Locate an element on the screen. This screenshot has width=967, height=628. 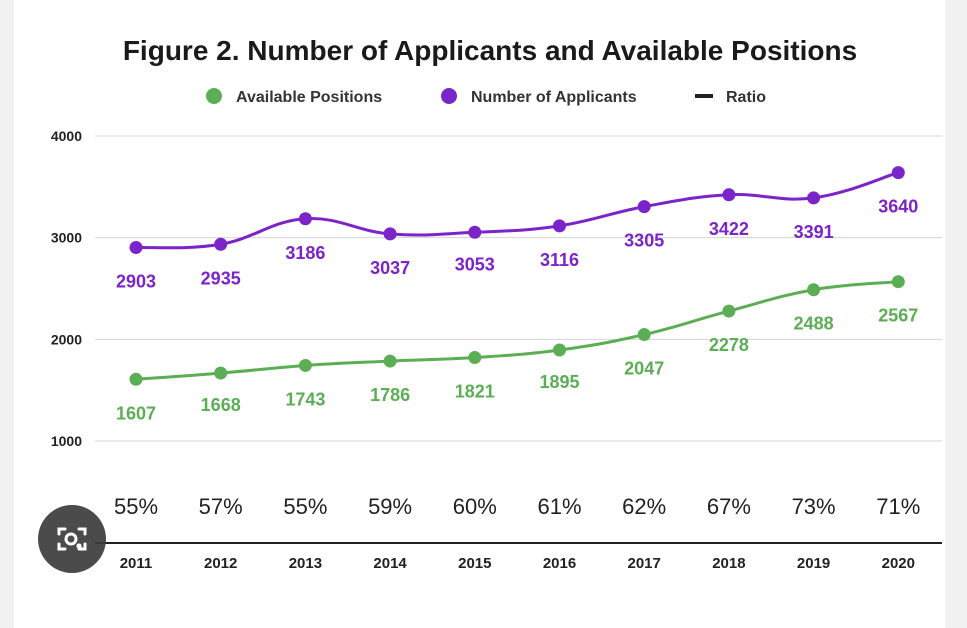
available-positions-label: 1821 is located at coordinates (475, 392).